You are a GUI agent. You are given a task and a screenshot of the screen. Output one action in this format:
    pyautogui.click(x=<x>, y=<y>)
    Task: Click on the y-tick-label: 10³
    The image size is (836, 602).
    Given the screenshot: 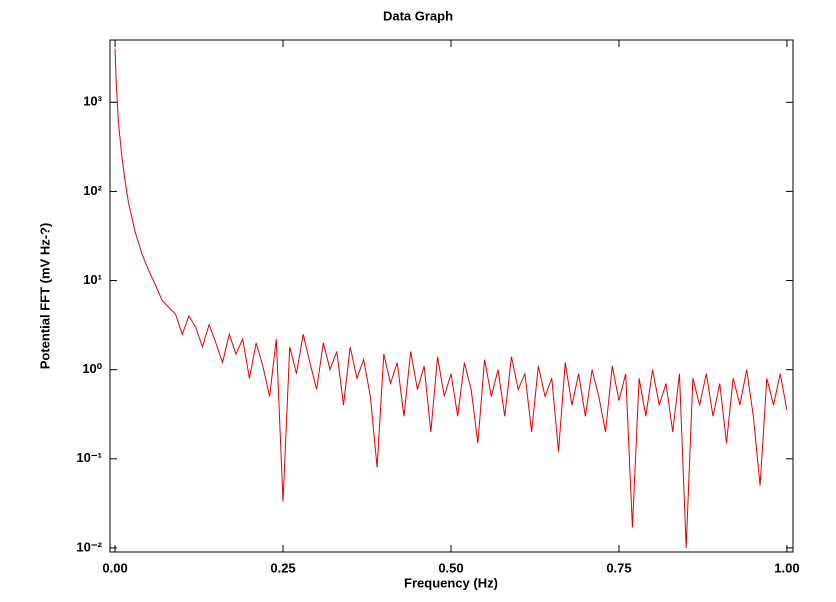 What is the action you would take?
    pyautogui.click(x=92, y=101)
    